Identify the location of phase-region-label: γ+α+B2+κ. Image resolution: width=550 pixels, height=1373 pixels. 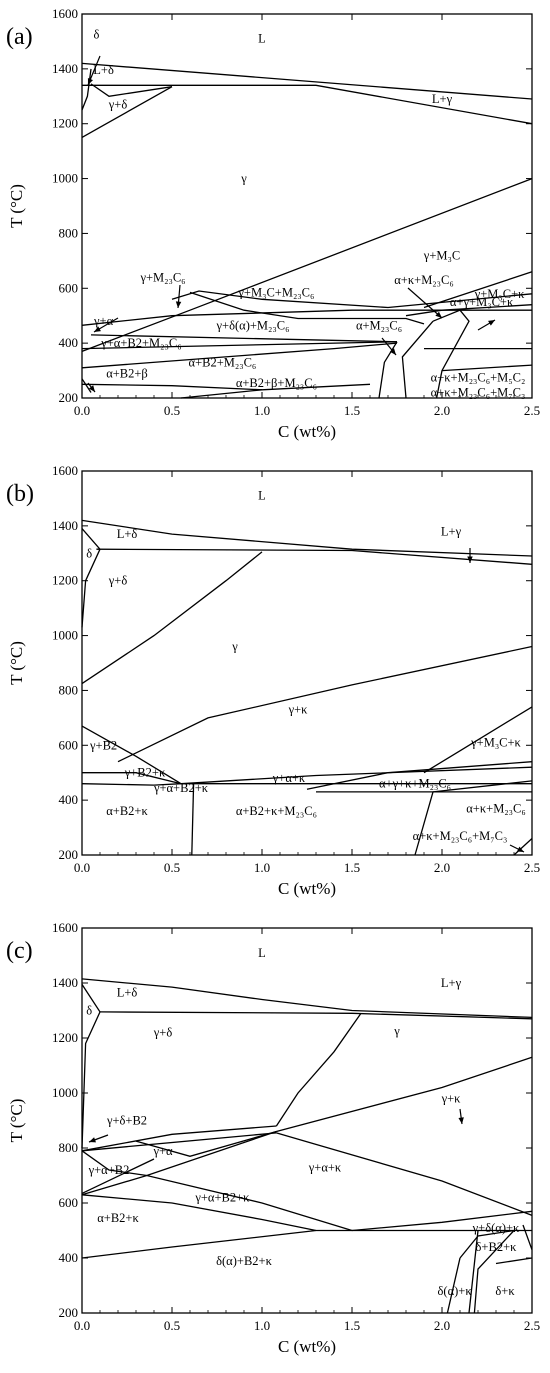
(181, 788).